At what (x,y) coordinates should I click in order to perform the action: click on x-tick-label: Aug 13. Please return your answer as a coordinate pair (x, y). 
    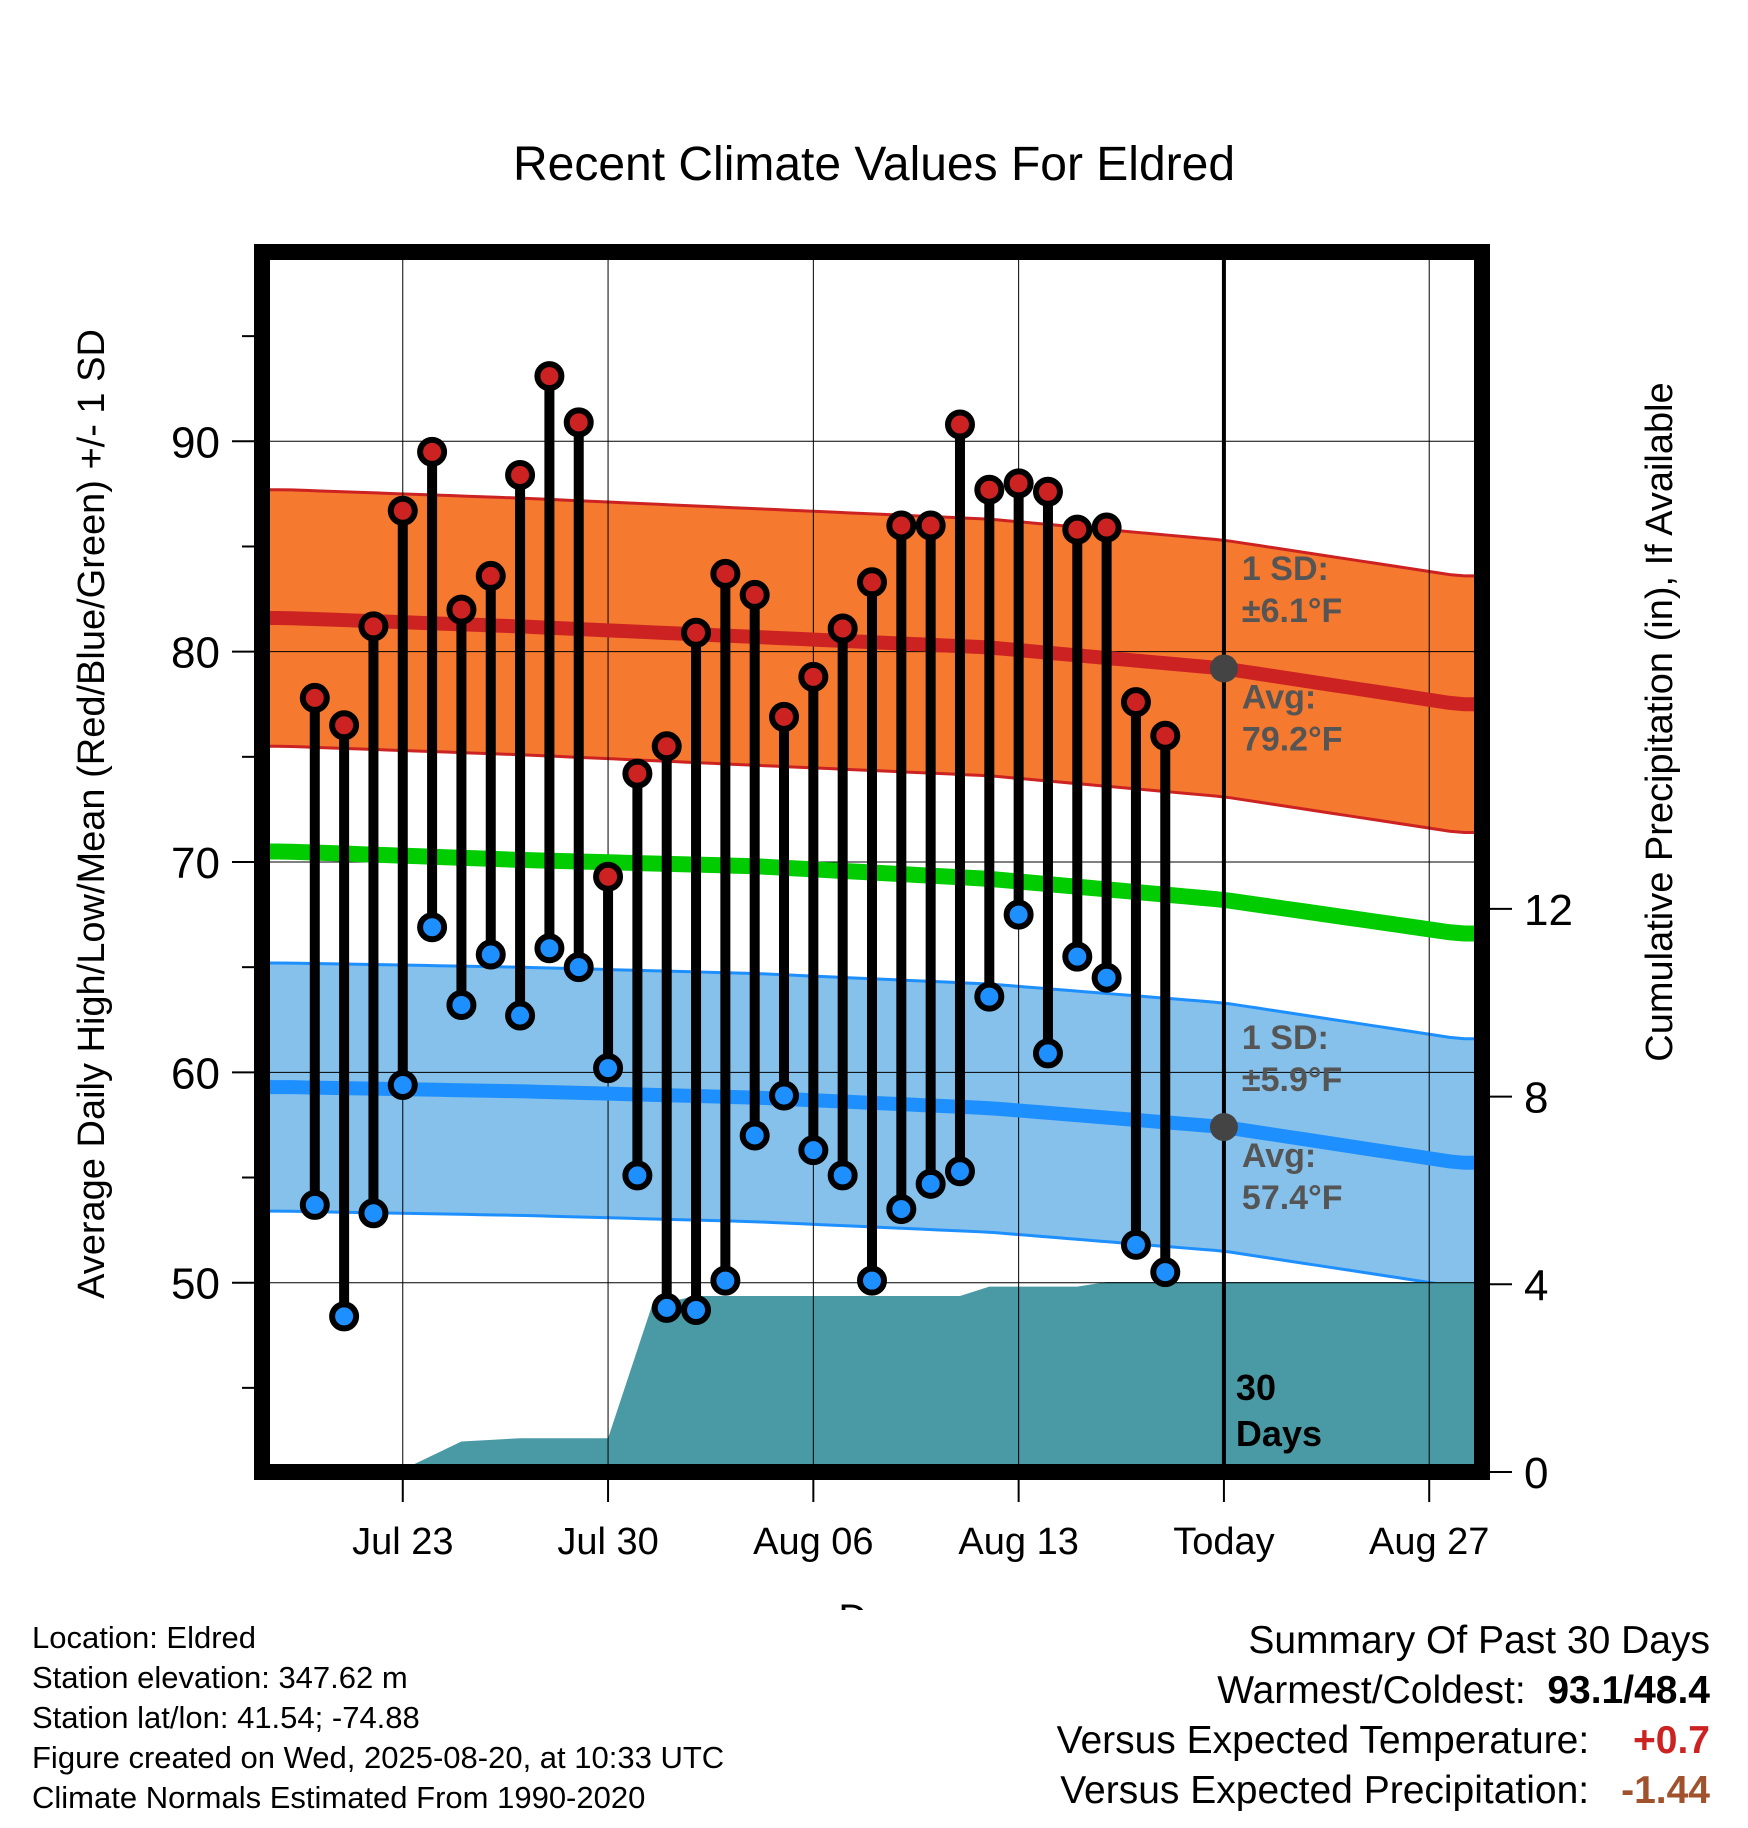
    Looking at the image, I should click on (1018, 1542).